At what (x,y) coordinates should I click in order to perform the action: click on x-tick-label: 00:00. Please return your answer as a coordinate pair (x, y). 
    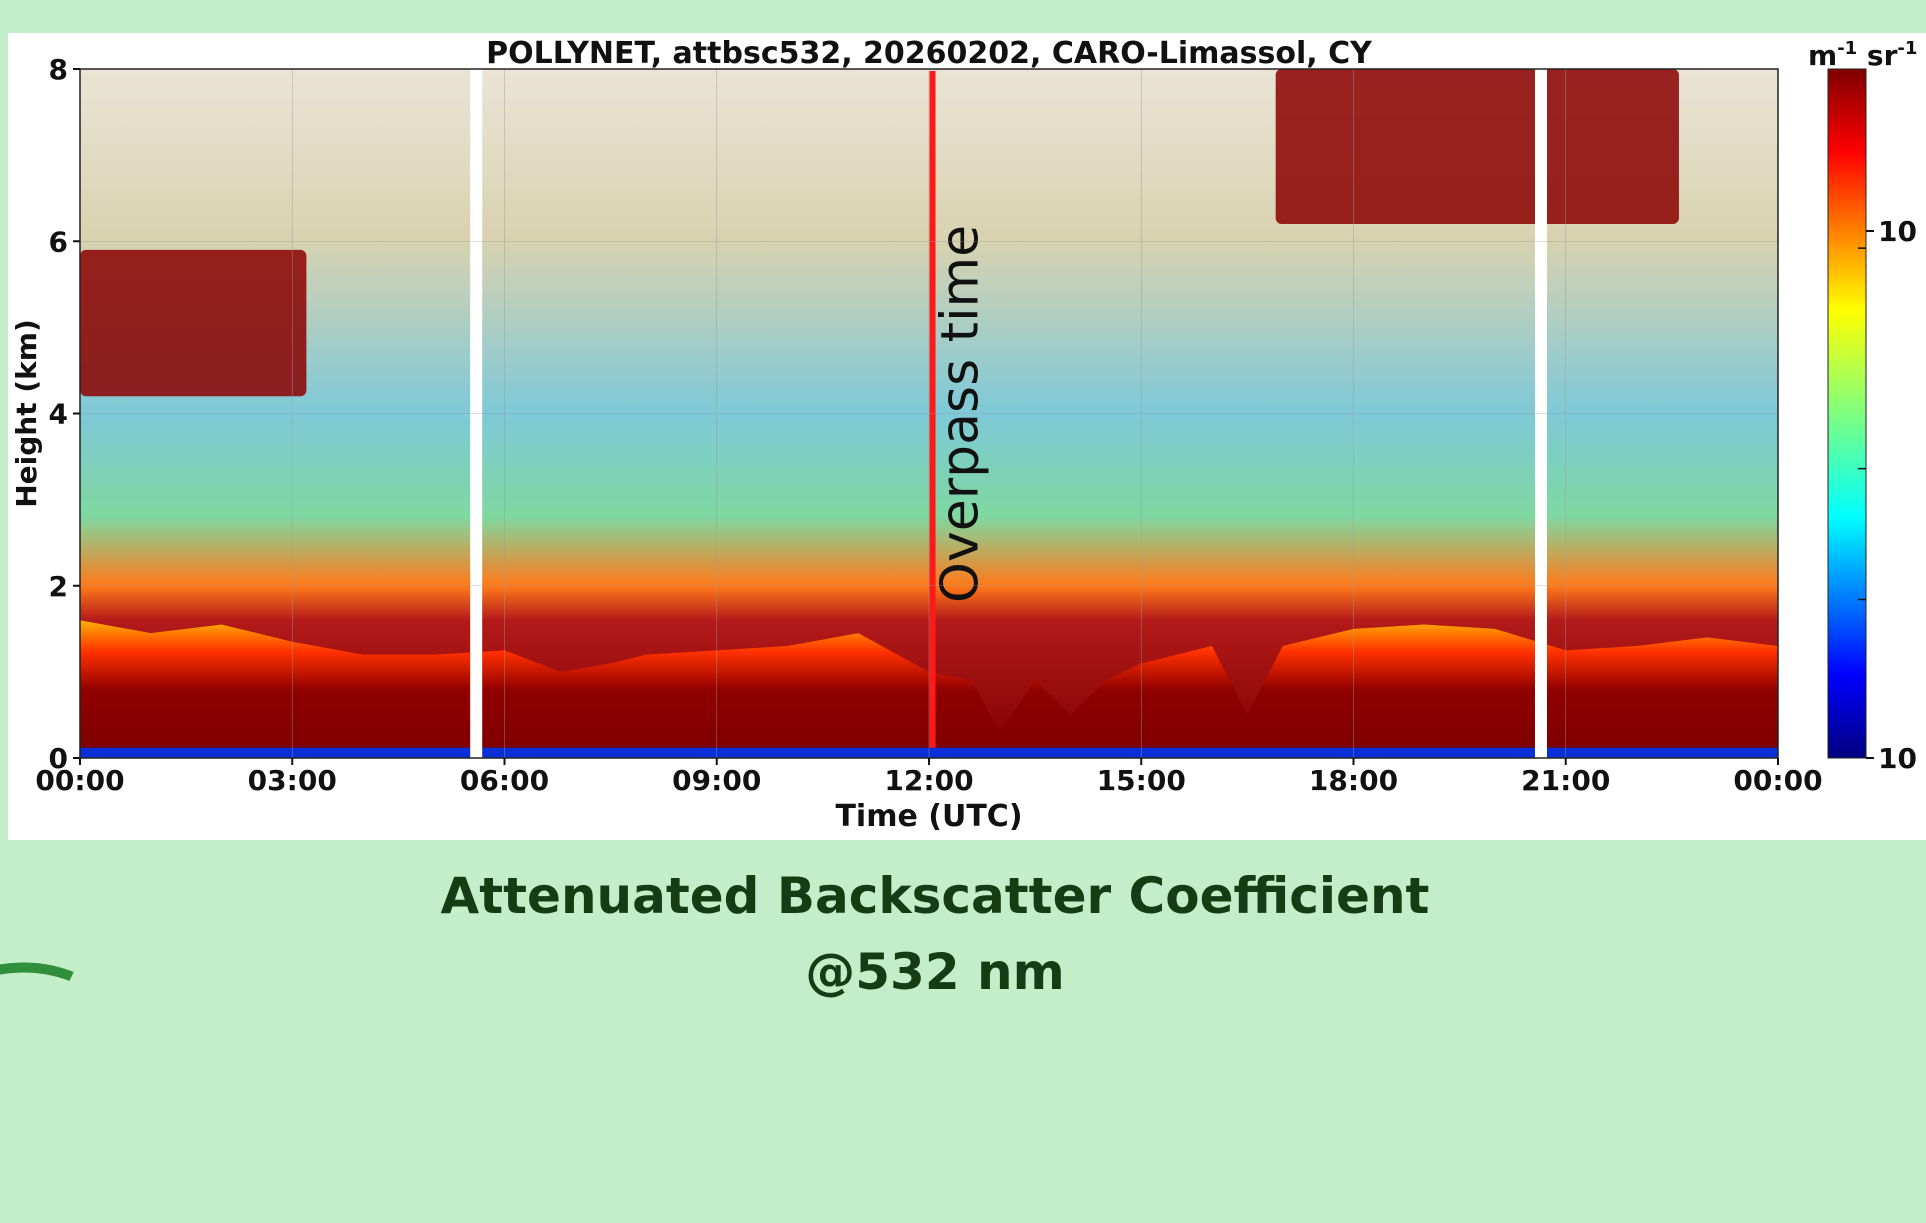
    Looking at the image, I should click on (1777, 780).